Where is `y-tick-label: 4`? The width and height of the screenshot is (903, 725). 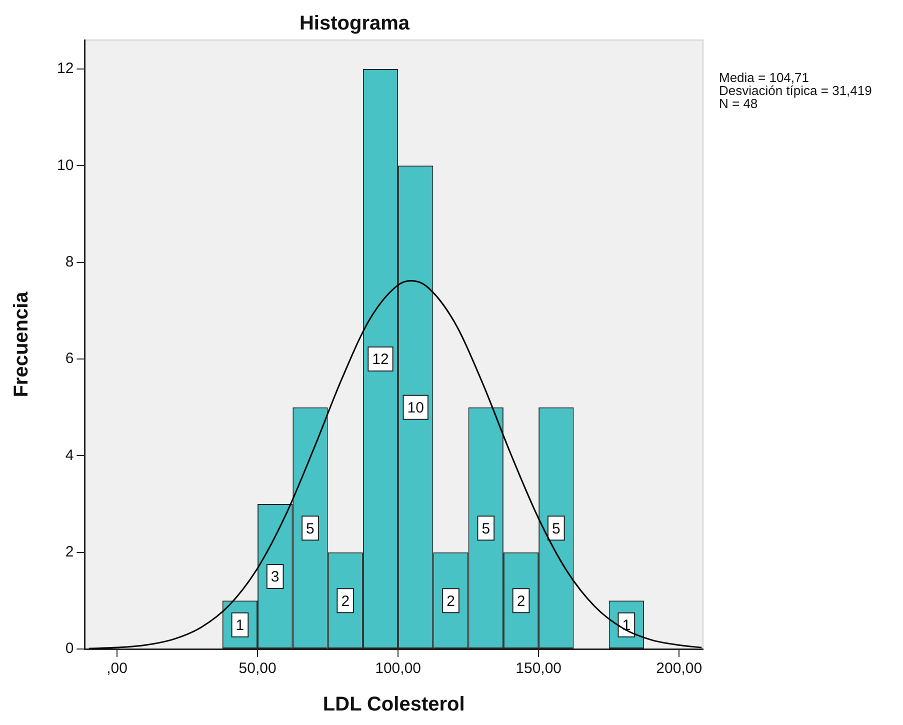
y-tick-label: 4 is located at coordinates (69, 455).